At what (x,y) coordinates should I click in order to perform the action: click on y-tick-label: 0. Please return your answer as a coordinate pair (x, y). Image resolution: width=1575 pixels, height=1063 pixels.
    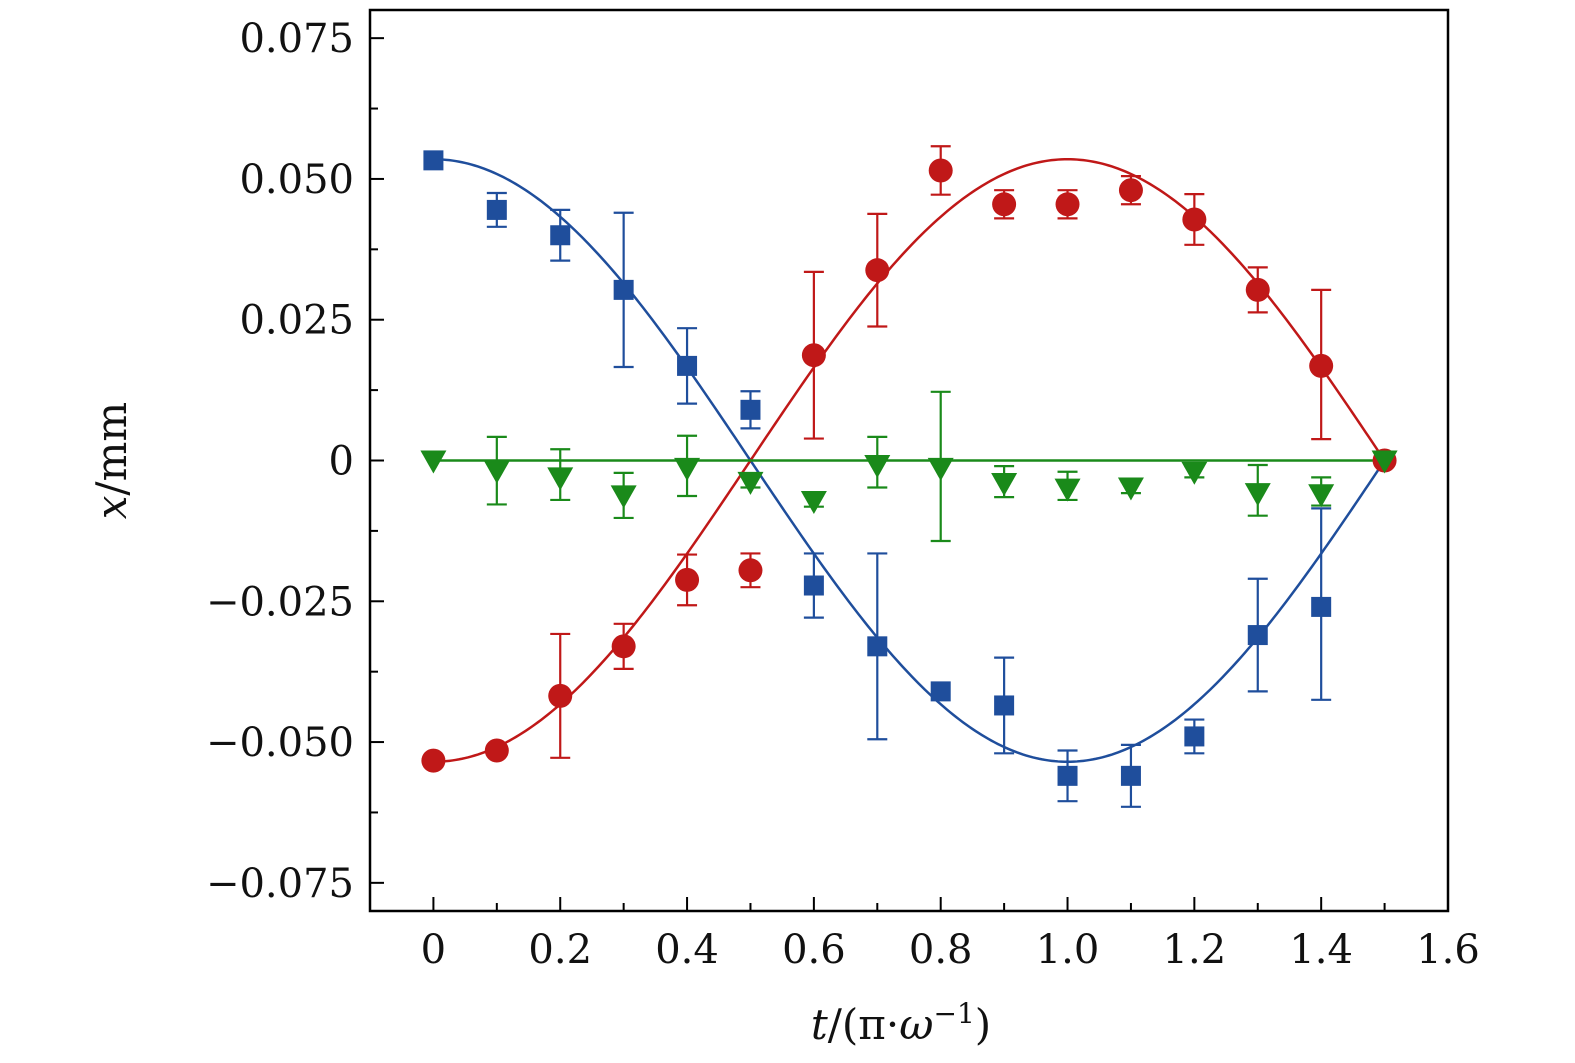
    Looking at the image, I should click on (341, 462).